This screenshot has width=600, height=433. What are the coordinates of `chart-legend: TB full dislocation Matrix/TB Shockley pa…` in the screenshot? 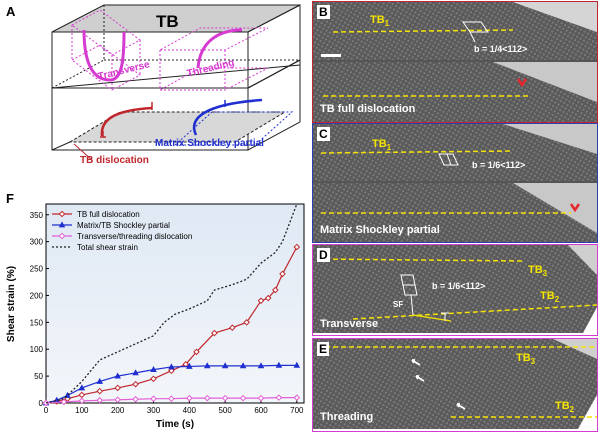 It's located at (122, 231).